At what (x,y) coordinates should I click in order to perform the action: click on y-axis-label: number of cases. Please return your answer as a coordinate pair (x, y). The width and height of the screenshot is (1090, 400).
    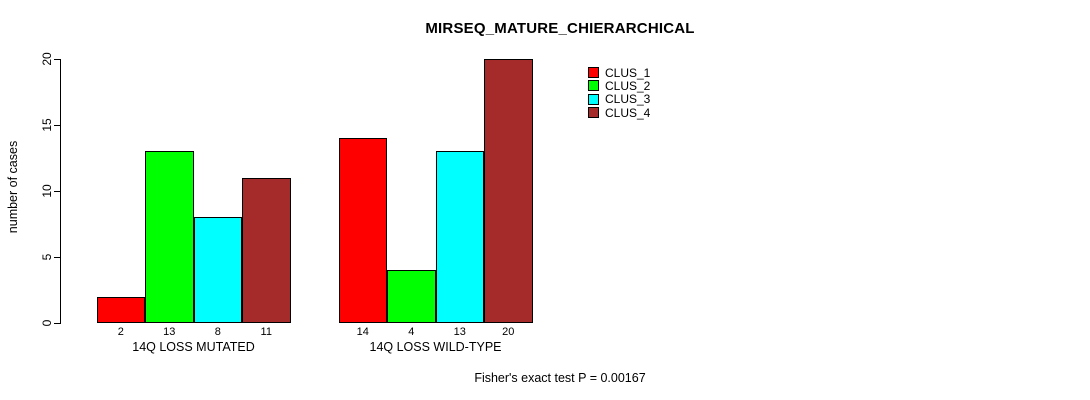
    Looking at the image, I should click on (13, 187).